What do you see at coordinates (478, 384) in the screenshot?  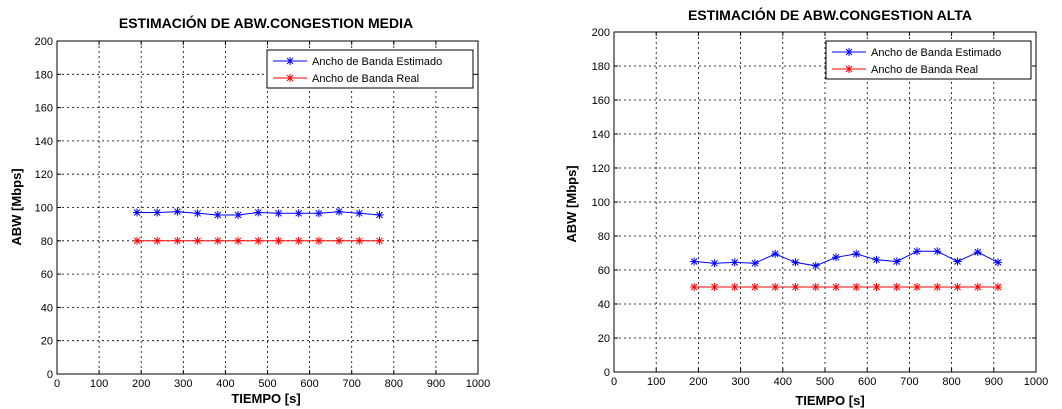 I see `x-tick-label: 1000` at bounding box center [478, 384].